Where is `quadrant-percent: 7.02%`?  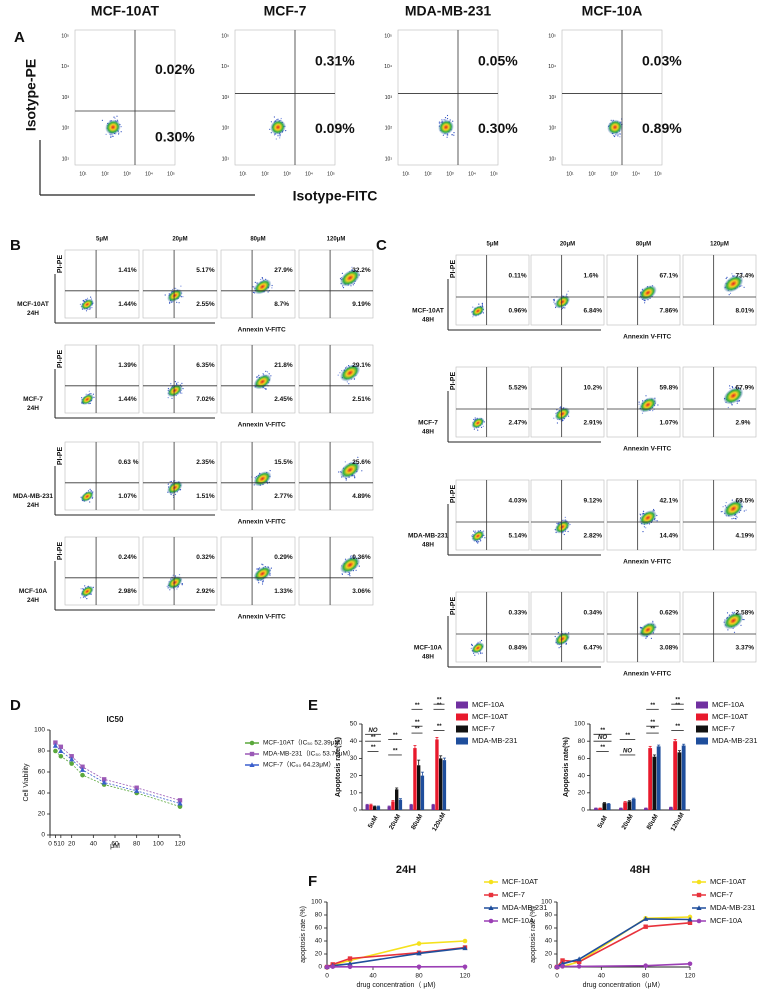
quadrant-percent: 7.02% is located at coordinates (205, 399).